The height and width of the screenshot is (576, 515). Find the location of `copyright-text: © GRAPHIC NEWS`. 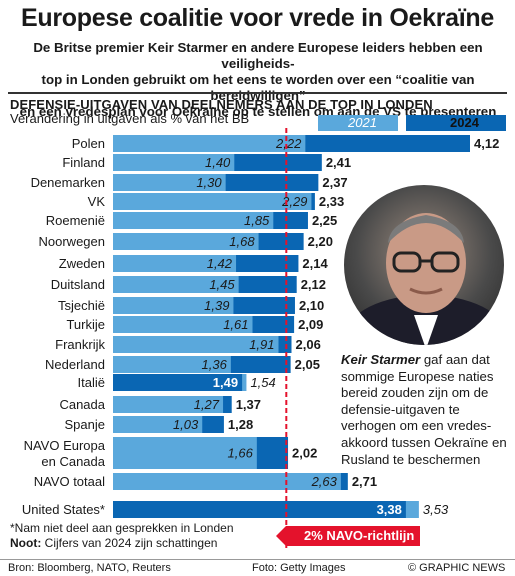

copyright-text: © GRAPHIC NEWS is located at coordinates (457, 568).